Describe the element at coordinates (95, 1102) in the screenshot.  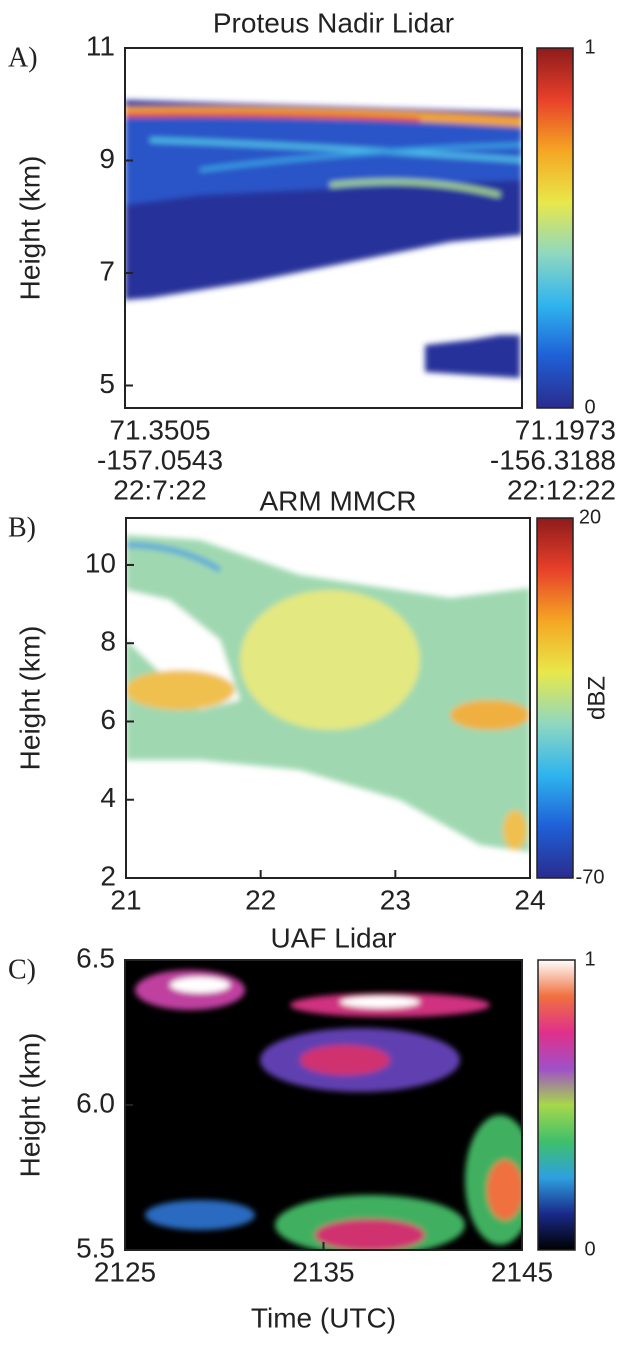
I see `y-tick-label: 6.0` at that location.